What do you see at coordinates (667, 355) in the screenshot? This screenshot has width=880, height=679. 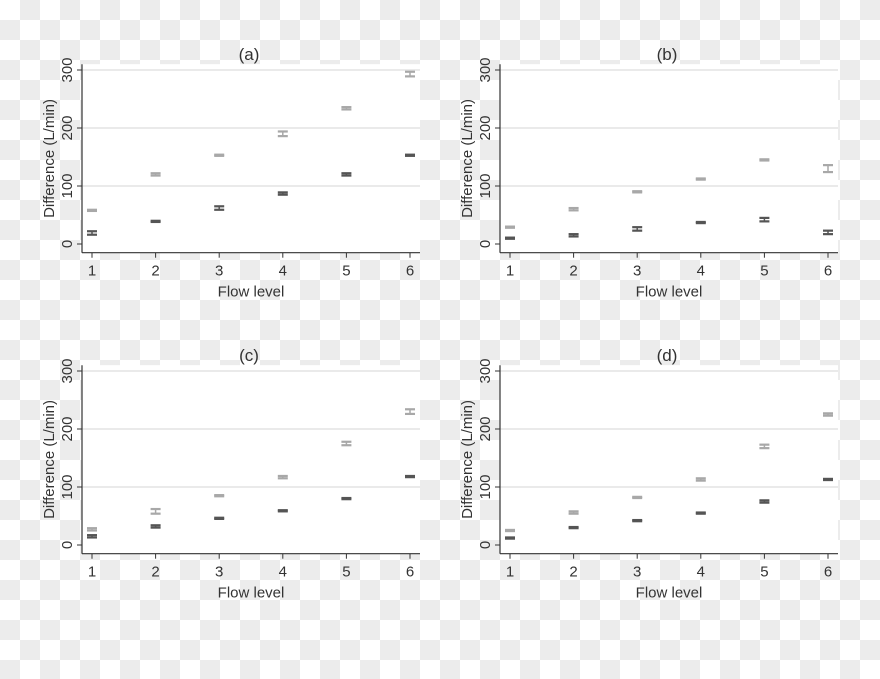 I see `panel-title: (d)` at bounding box center [667, 355].